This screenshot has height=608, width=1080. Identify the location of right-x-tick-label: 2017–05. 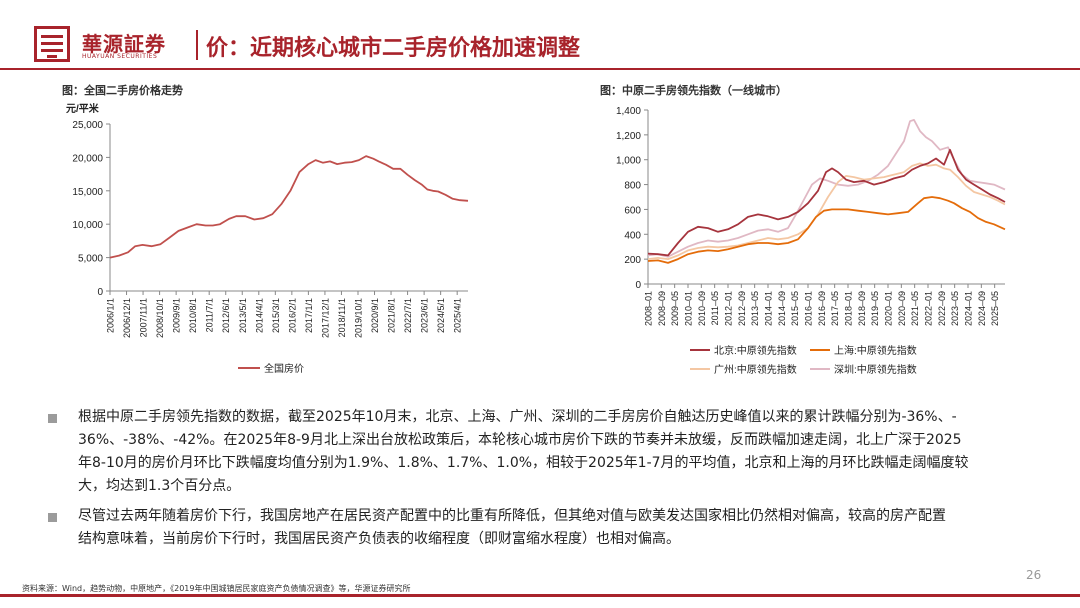
(835, 308).